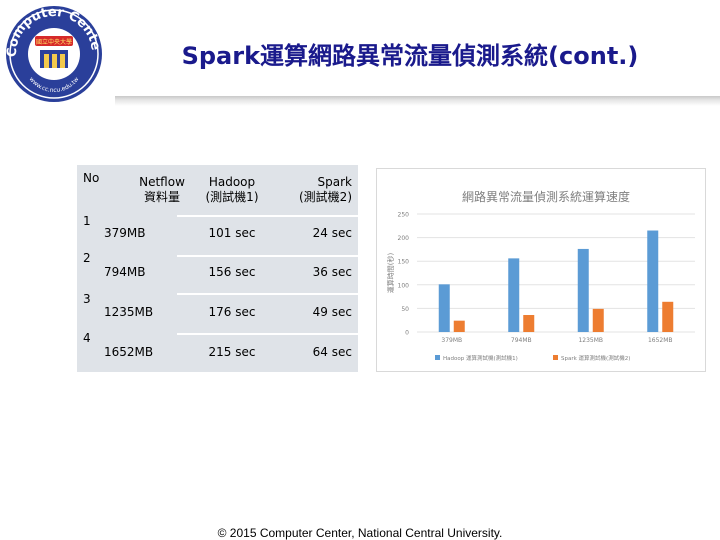 Image resolution: width=720 pixels, height=540 pixels. What do you see at coordinates (480, 358) in the screenshot?
I see `chart-legend-label: Hadoop 運算測試機(測試機1)` at bounding box center [480, 358].